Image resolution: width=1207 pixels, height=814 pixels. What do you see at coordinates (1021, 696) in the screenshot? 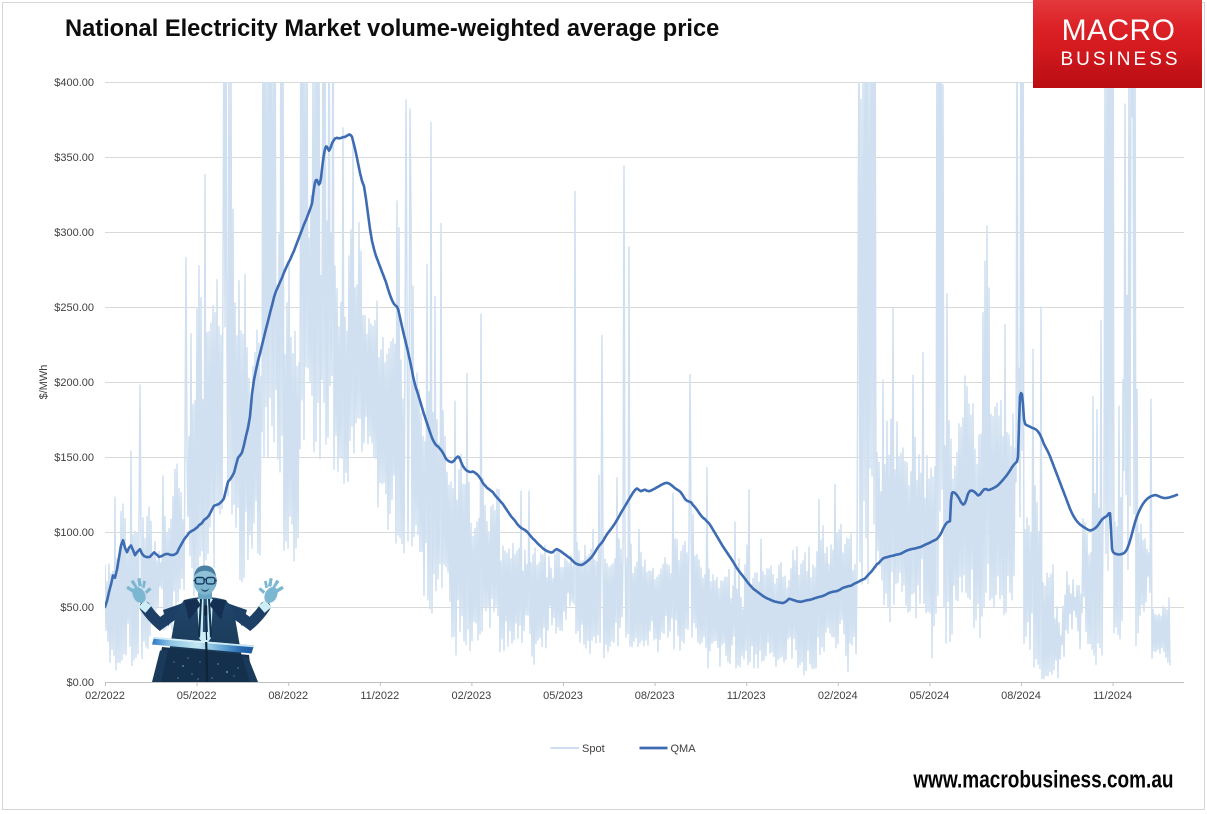
I see `svg-text: 08/2024` at bounding box center [1021, 696].